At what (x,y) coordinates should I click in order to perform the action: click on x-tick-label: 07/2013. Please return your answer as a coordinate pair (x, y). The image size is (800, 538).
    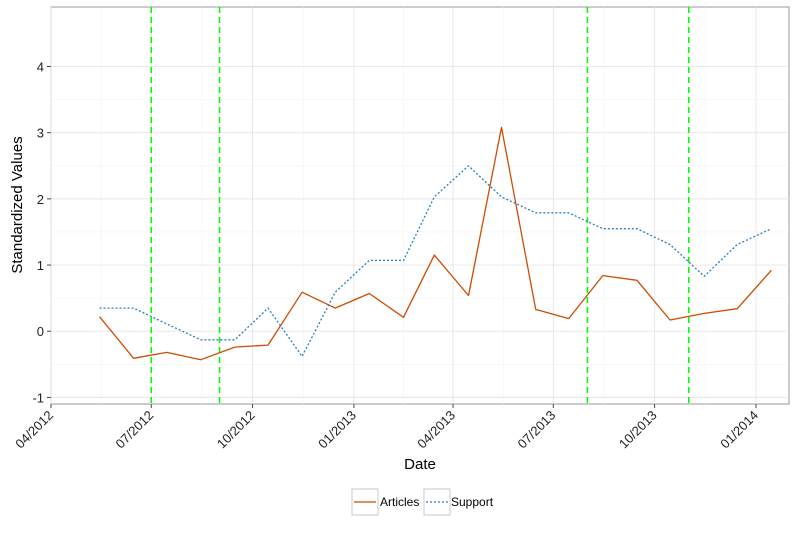
    Looking at the image, I should click on (537, 430).